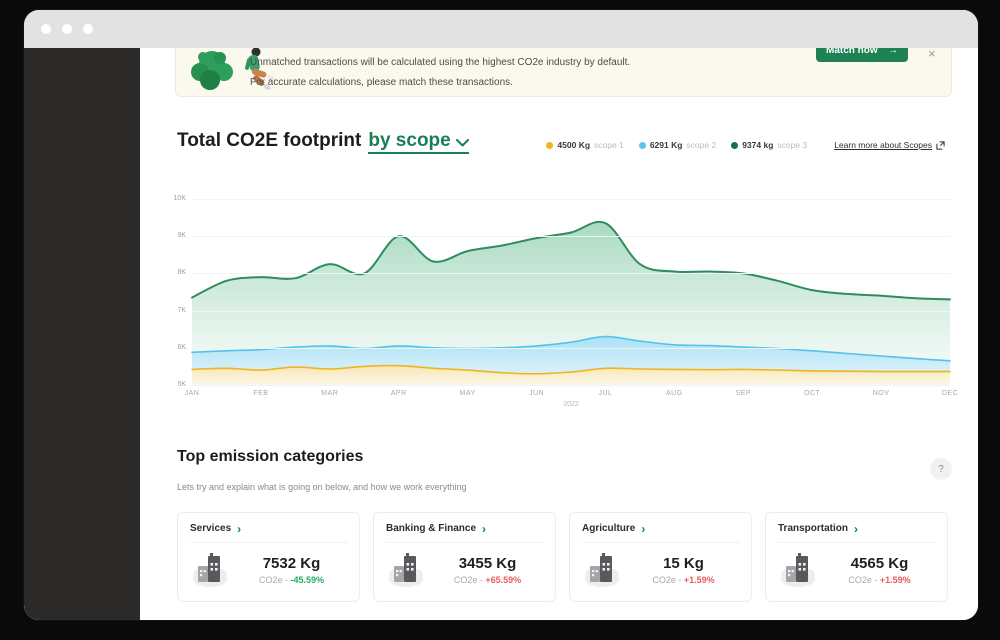 The width and height of the screenshot is (1000, 640). I want to click on legend-value: 9374 kg, so click(758, 145).